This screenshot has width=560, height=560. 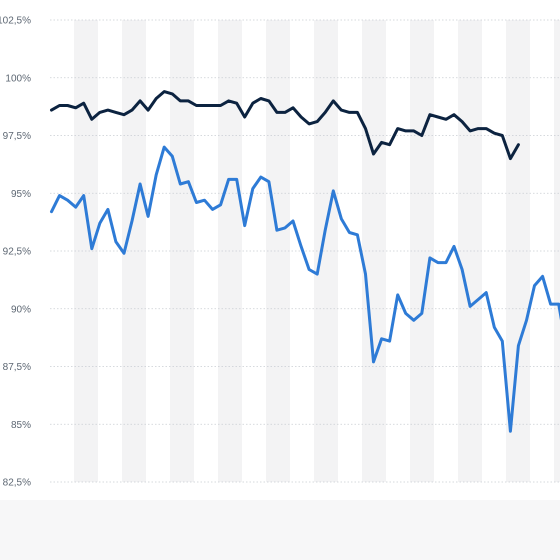 I want to click on y-tick-label: 92,5%, so click(x=17, y=252).